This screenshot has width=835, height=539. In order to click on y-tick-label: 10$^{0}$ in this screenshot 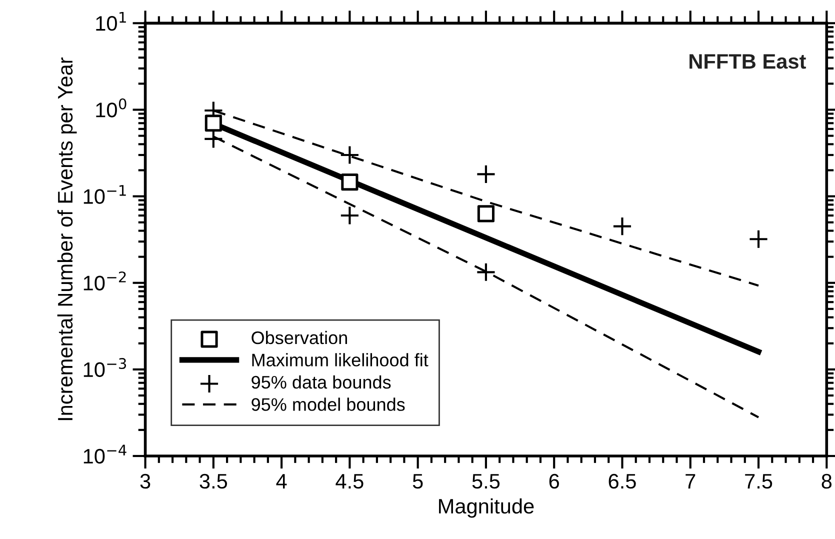, I will do `click(111, 108)`.